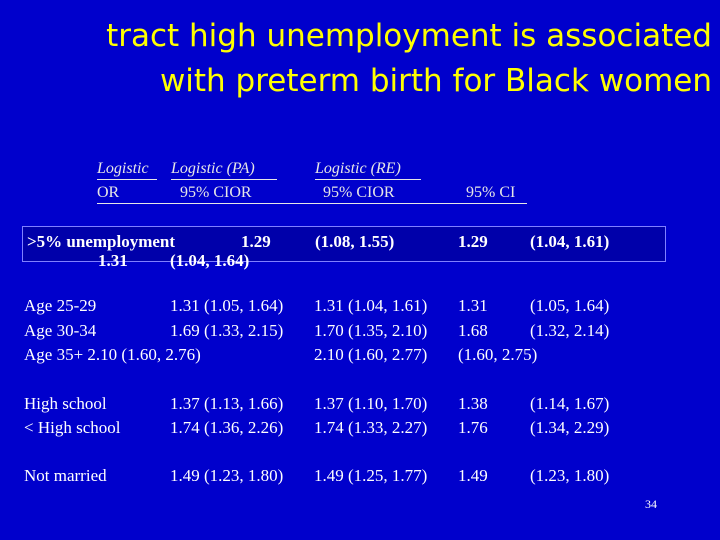 The image size is (720, 540). I want to click on page-number: 34, so click(651, 504).